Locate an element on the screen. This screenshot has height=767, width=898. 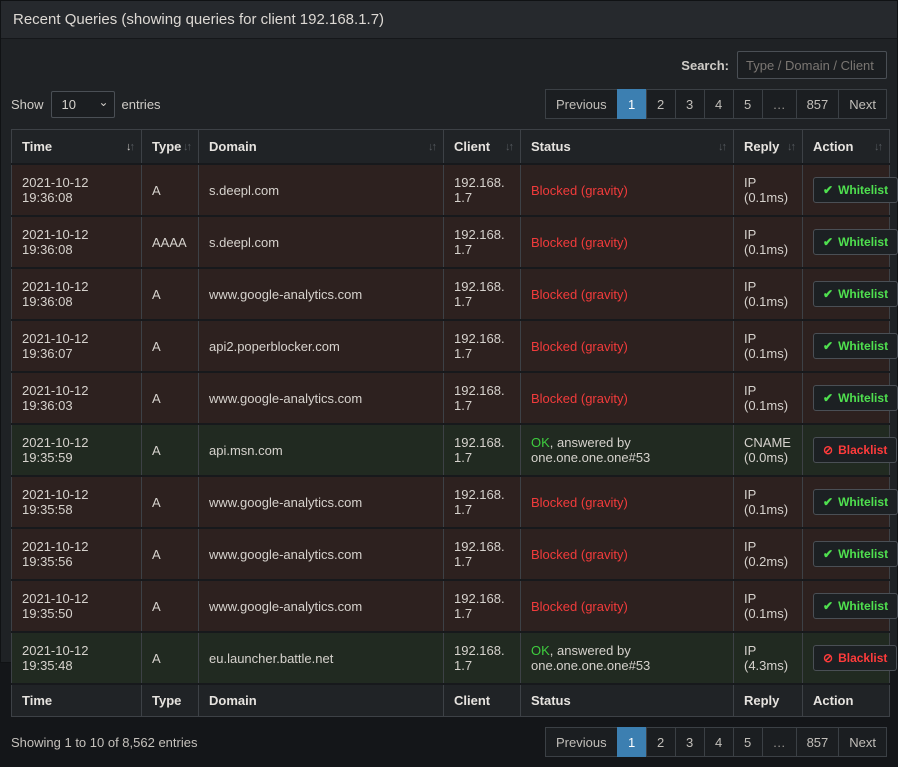
cell-domain: api.msn.com is located at coordinates (321, 449).